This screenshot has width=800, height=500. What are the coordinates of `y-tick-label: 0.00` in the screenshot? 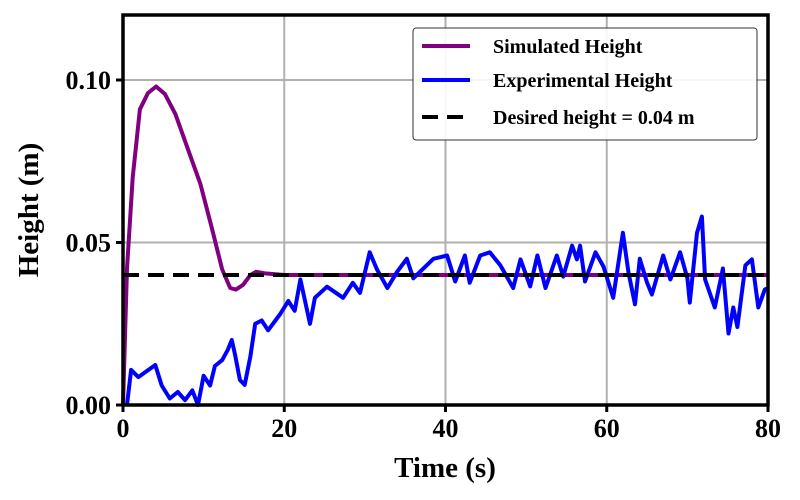 It's located at (89, 405).